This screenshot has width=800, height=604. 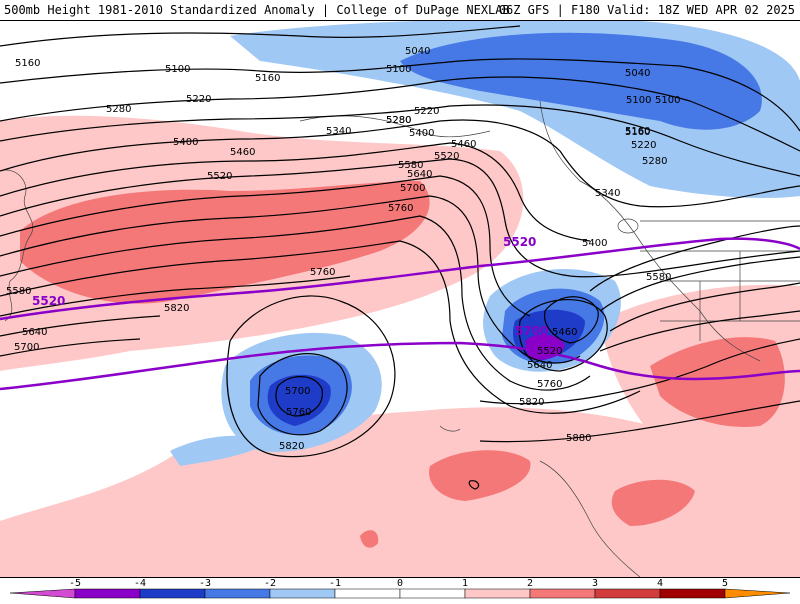 I want to click on legend-tick: 0, so click(x=400, y=583).